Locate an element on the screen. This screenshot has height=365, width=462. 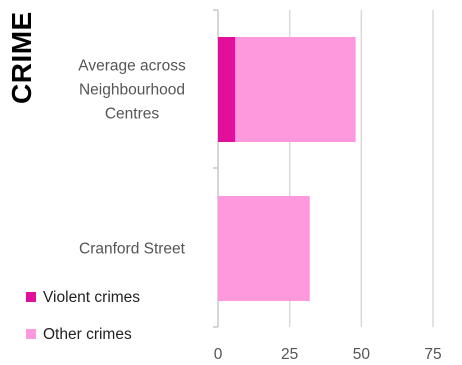
legend-label-other: Other crimes is located at coordinates (87, 334).